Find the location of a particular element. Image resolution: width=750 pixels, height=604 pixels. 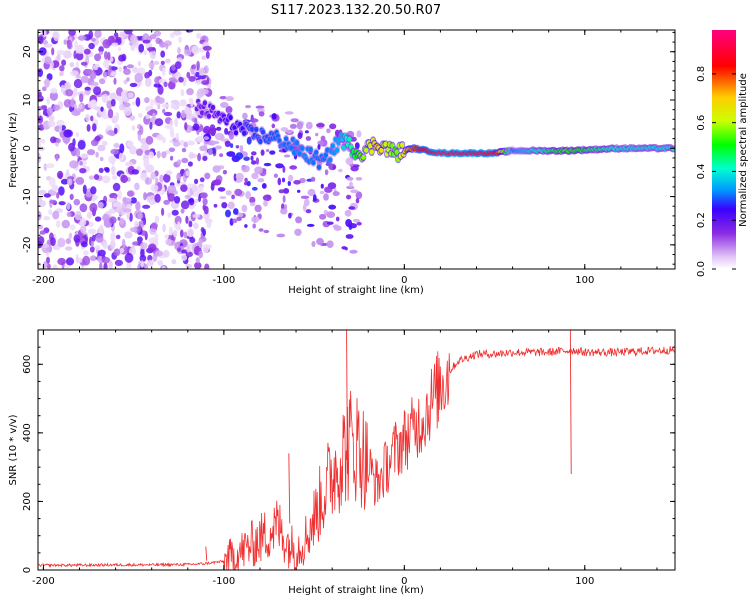

colorbar-tick-label: 0.4 is located at coordinates (701, 171).